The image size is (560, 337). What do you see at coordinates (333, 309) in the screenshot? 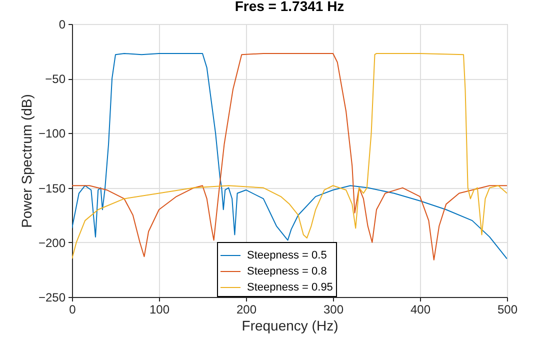
I see `x-tick-label: 300` at bounding box center [333, 309].